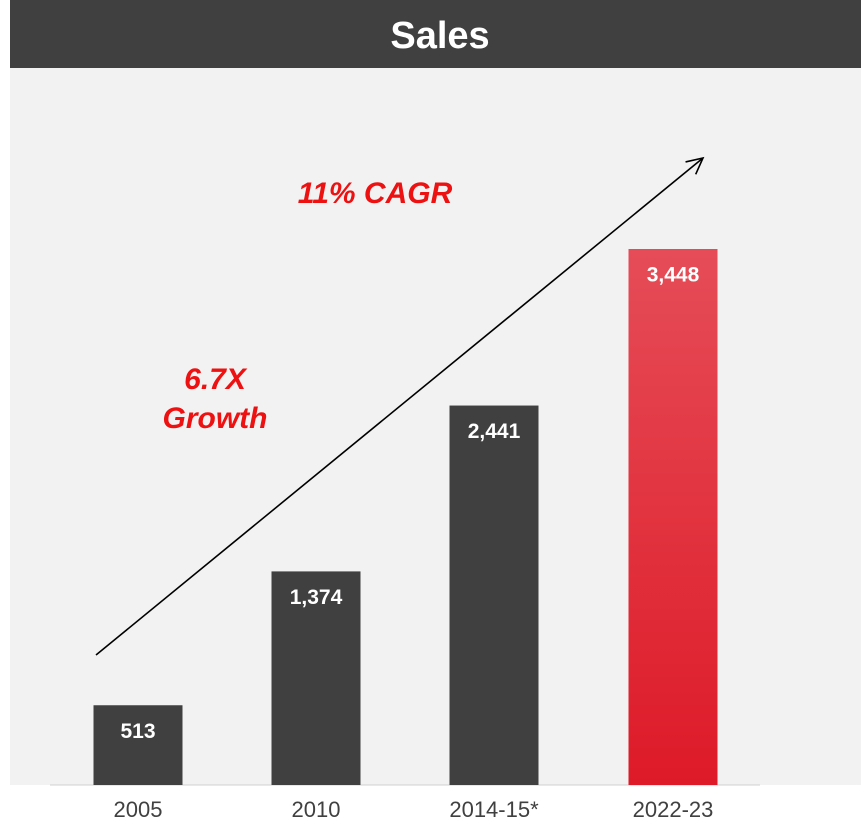  What do you see at coordinates (216, 379) in the screenshot?
I see `growth-annotation: 6.7X` at bounding box center [216, 379].